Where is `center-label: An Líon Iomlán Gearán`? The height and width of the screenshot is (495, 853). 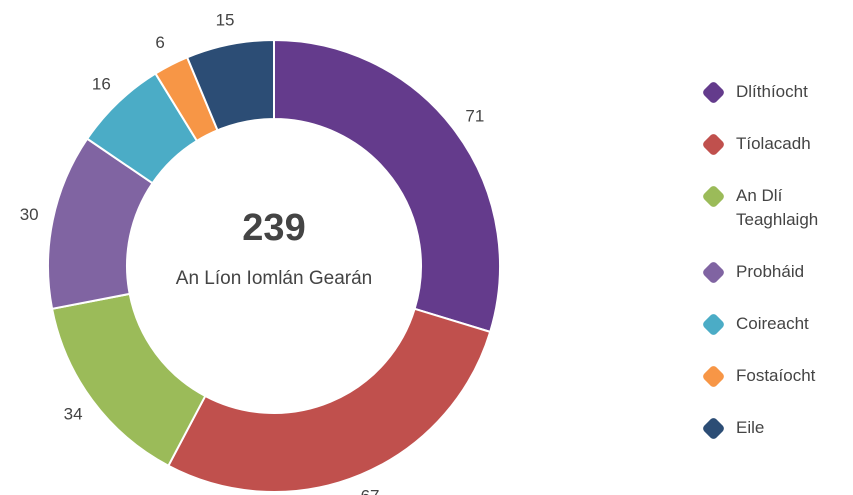
center-label: An Líon Iomlán Gearán is located at coordinates (274, 278).